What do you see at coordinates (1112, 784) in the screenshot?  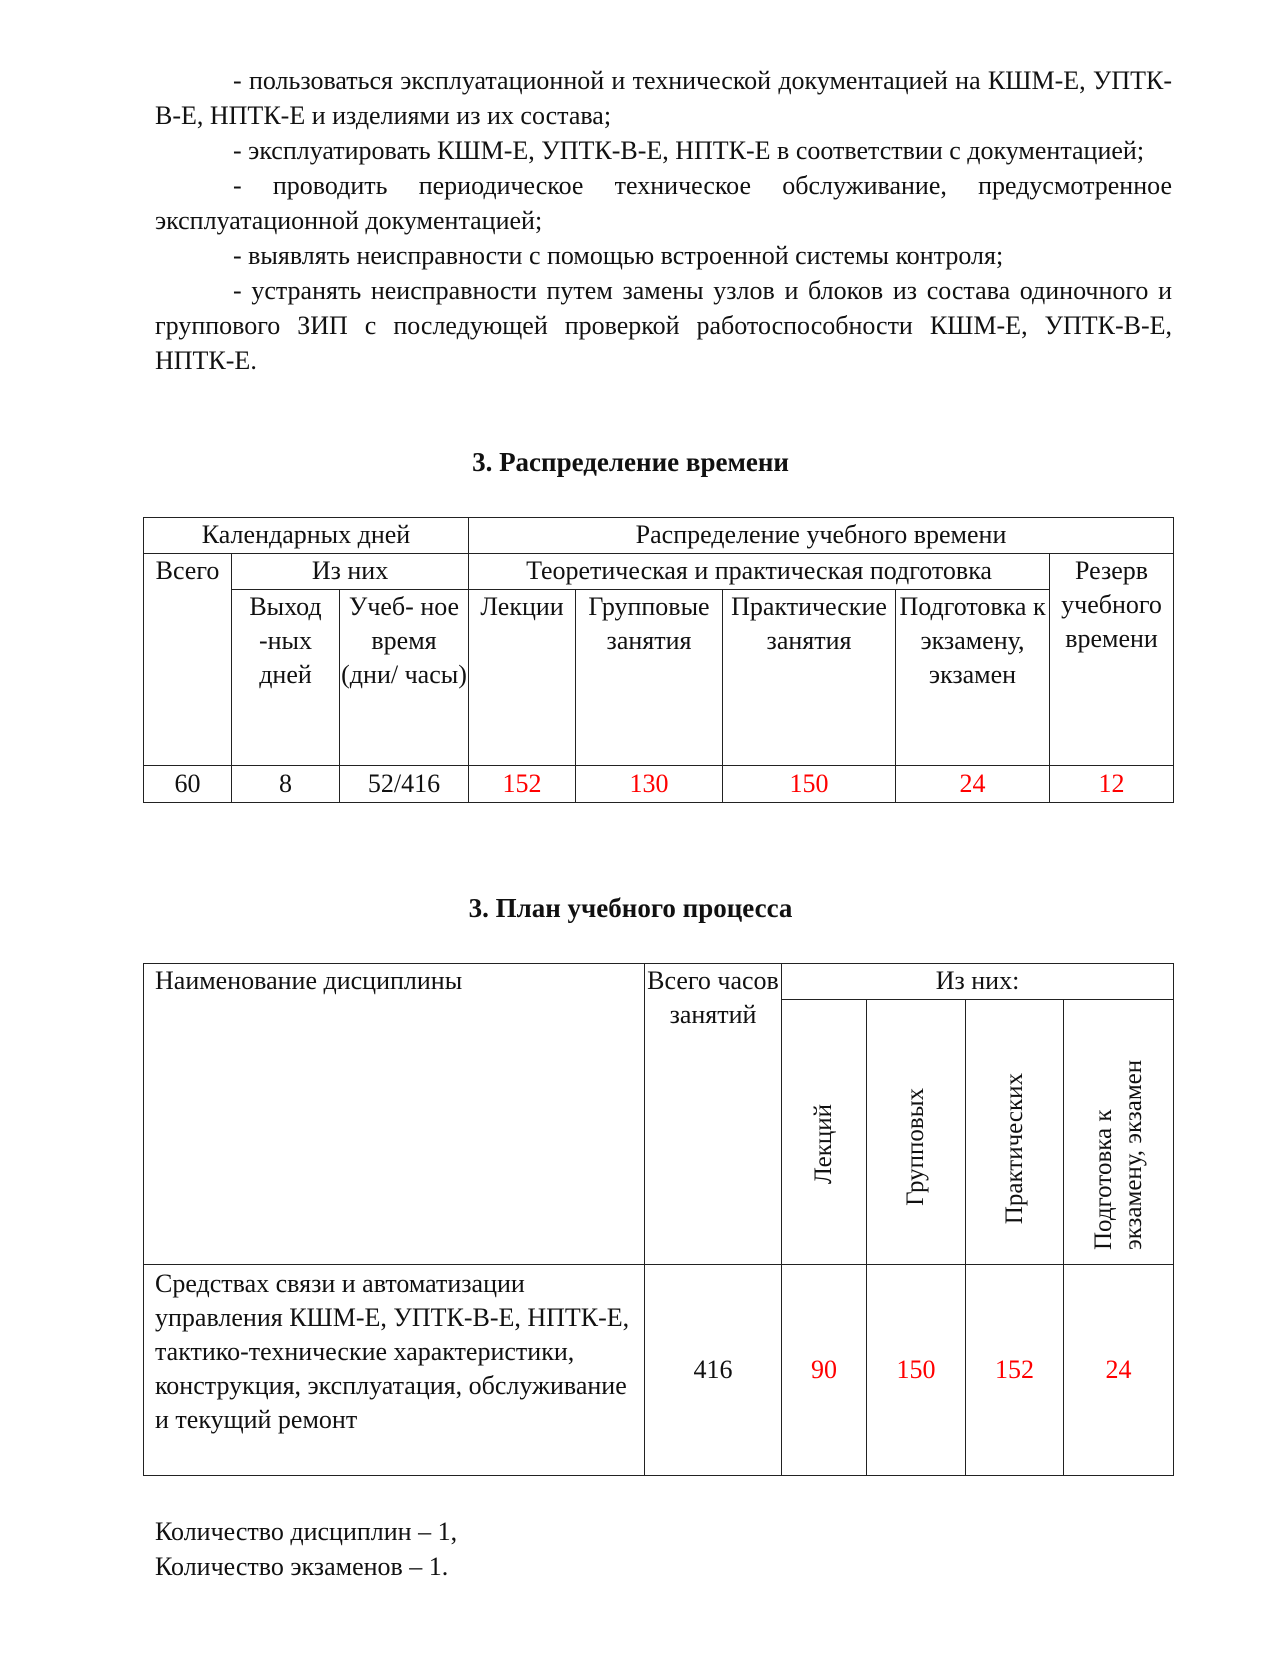 I see `cell-reserve: 12` at bounding box center [1112, 784].